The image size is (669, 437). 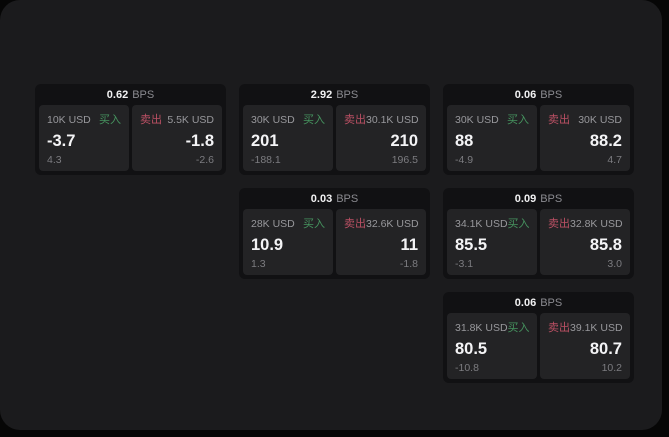 I want to click on sell-price: 11, so click(x=409, y=244).